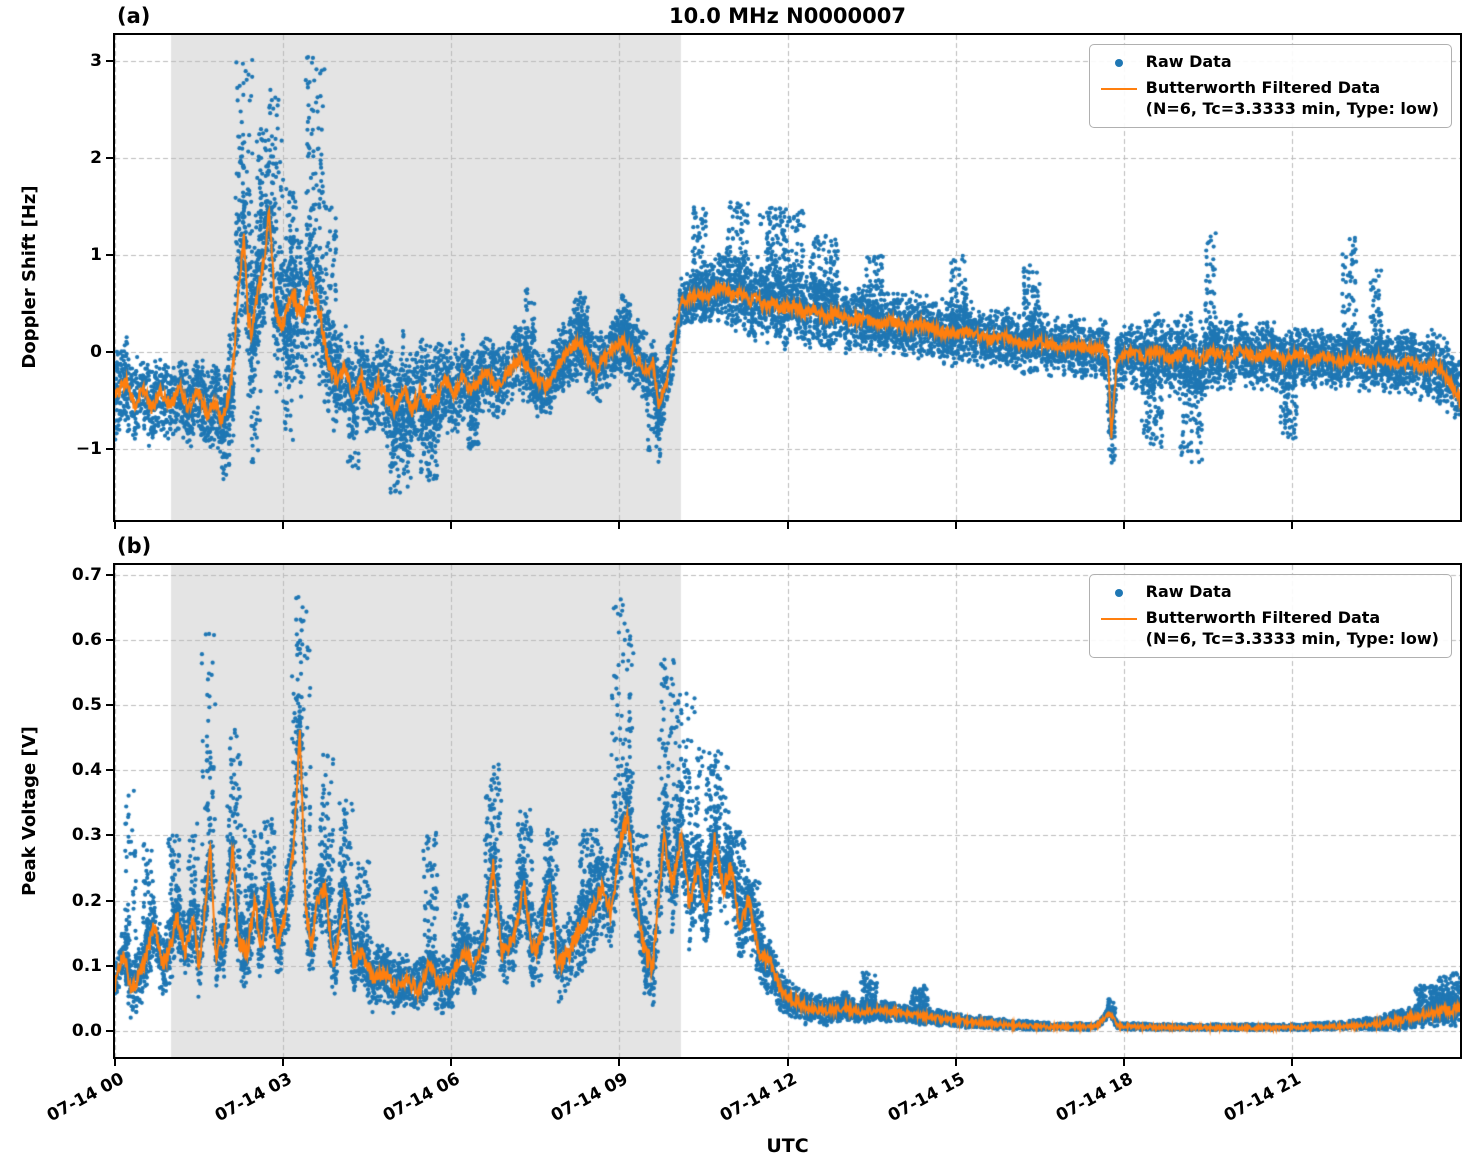 The width and height of the screenshot is (1471, 1172). I want to click on y-tick-label: 0.5, so click(86, 705).